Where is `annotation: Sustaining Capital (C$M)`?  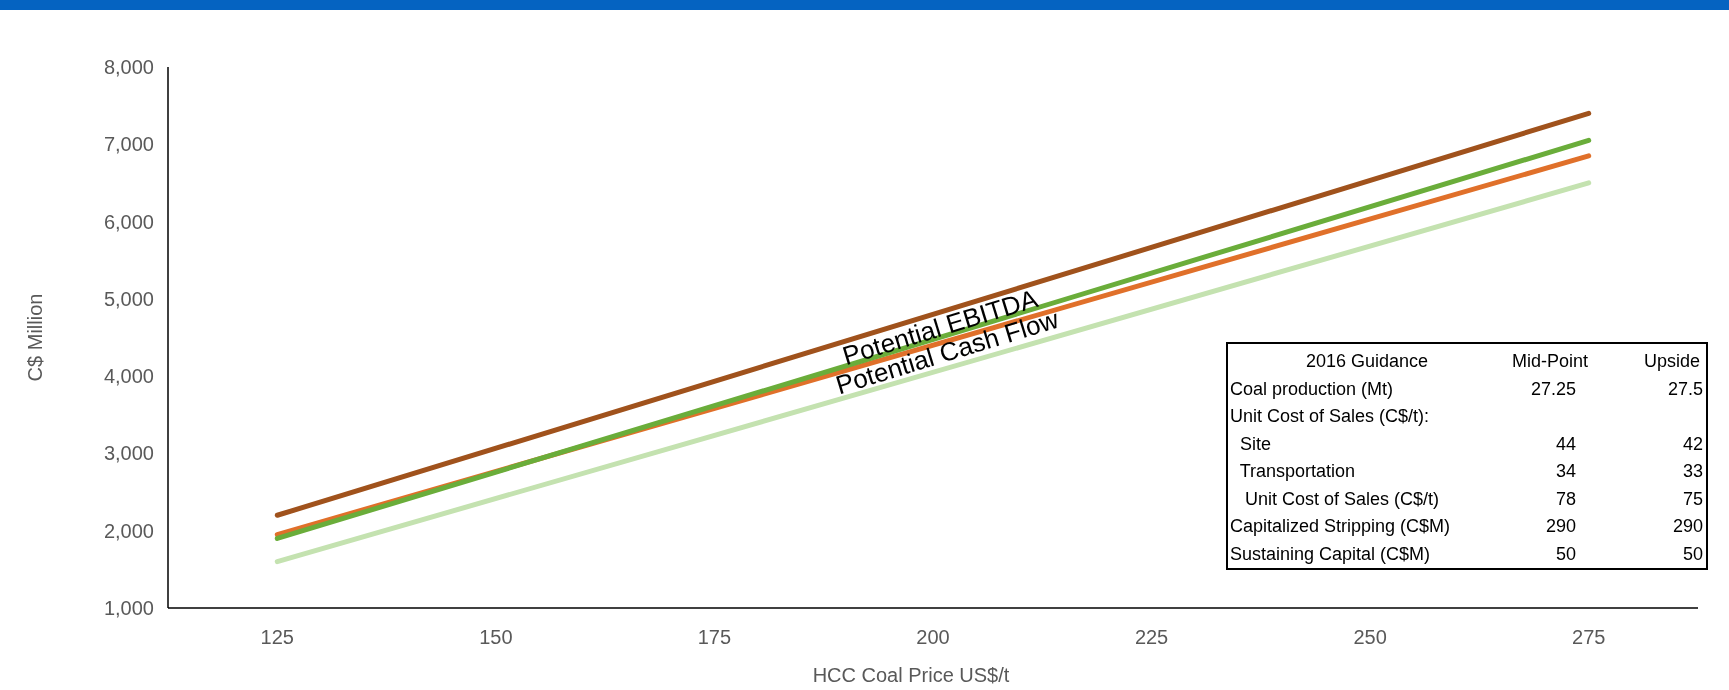 annotation: Sustaining Capital (C$M) is located at coordinates (1330, 553).